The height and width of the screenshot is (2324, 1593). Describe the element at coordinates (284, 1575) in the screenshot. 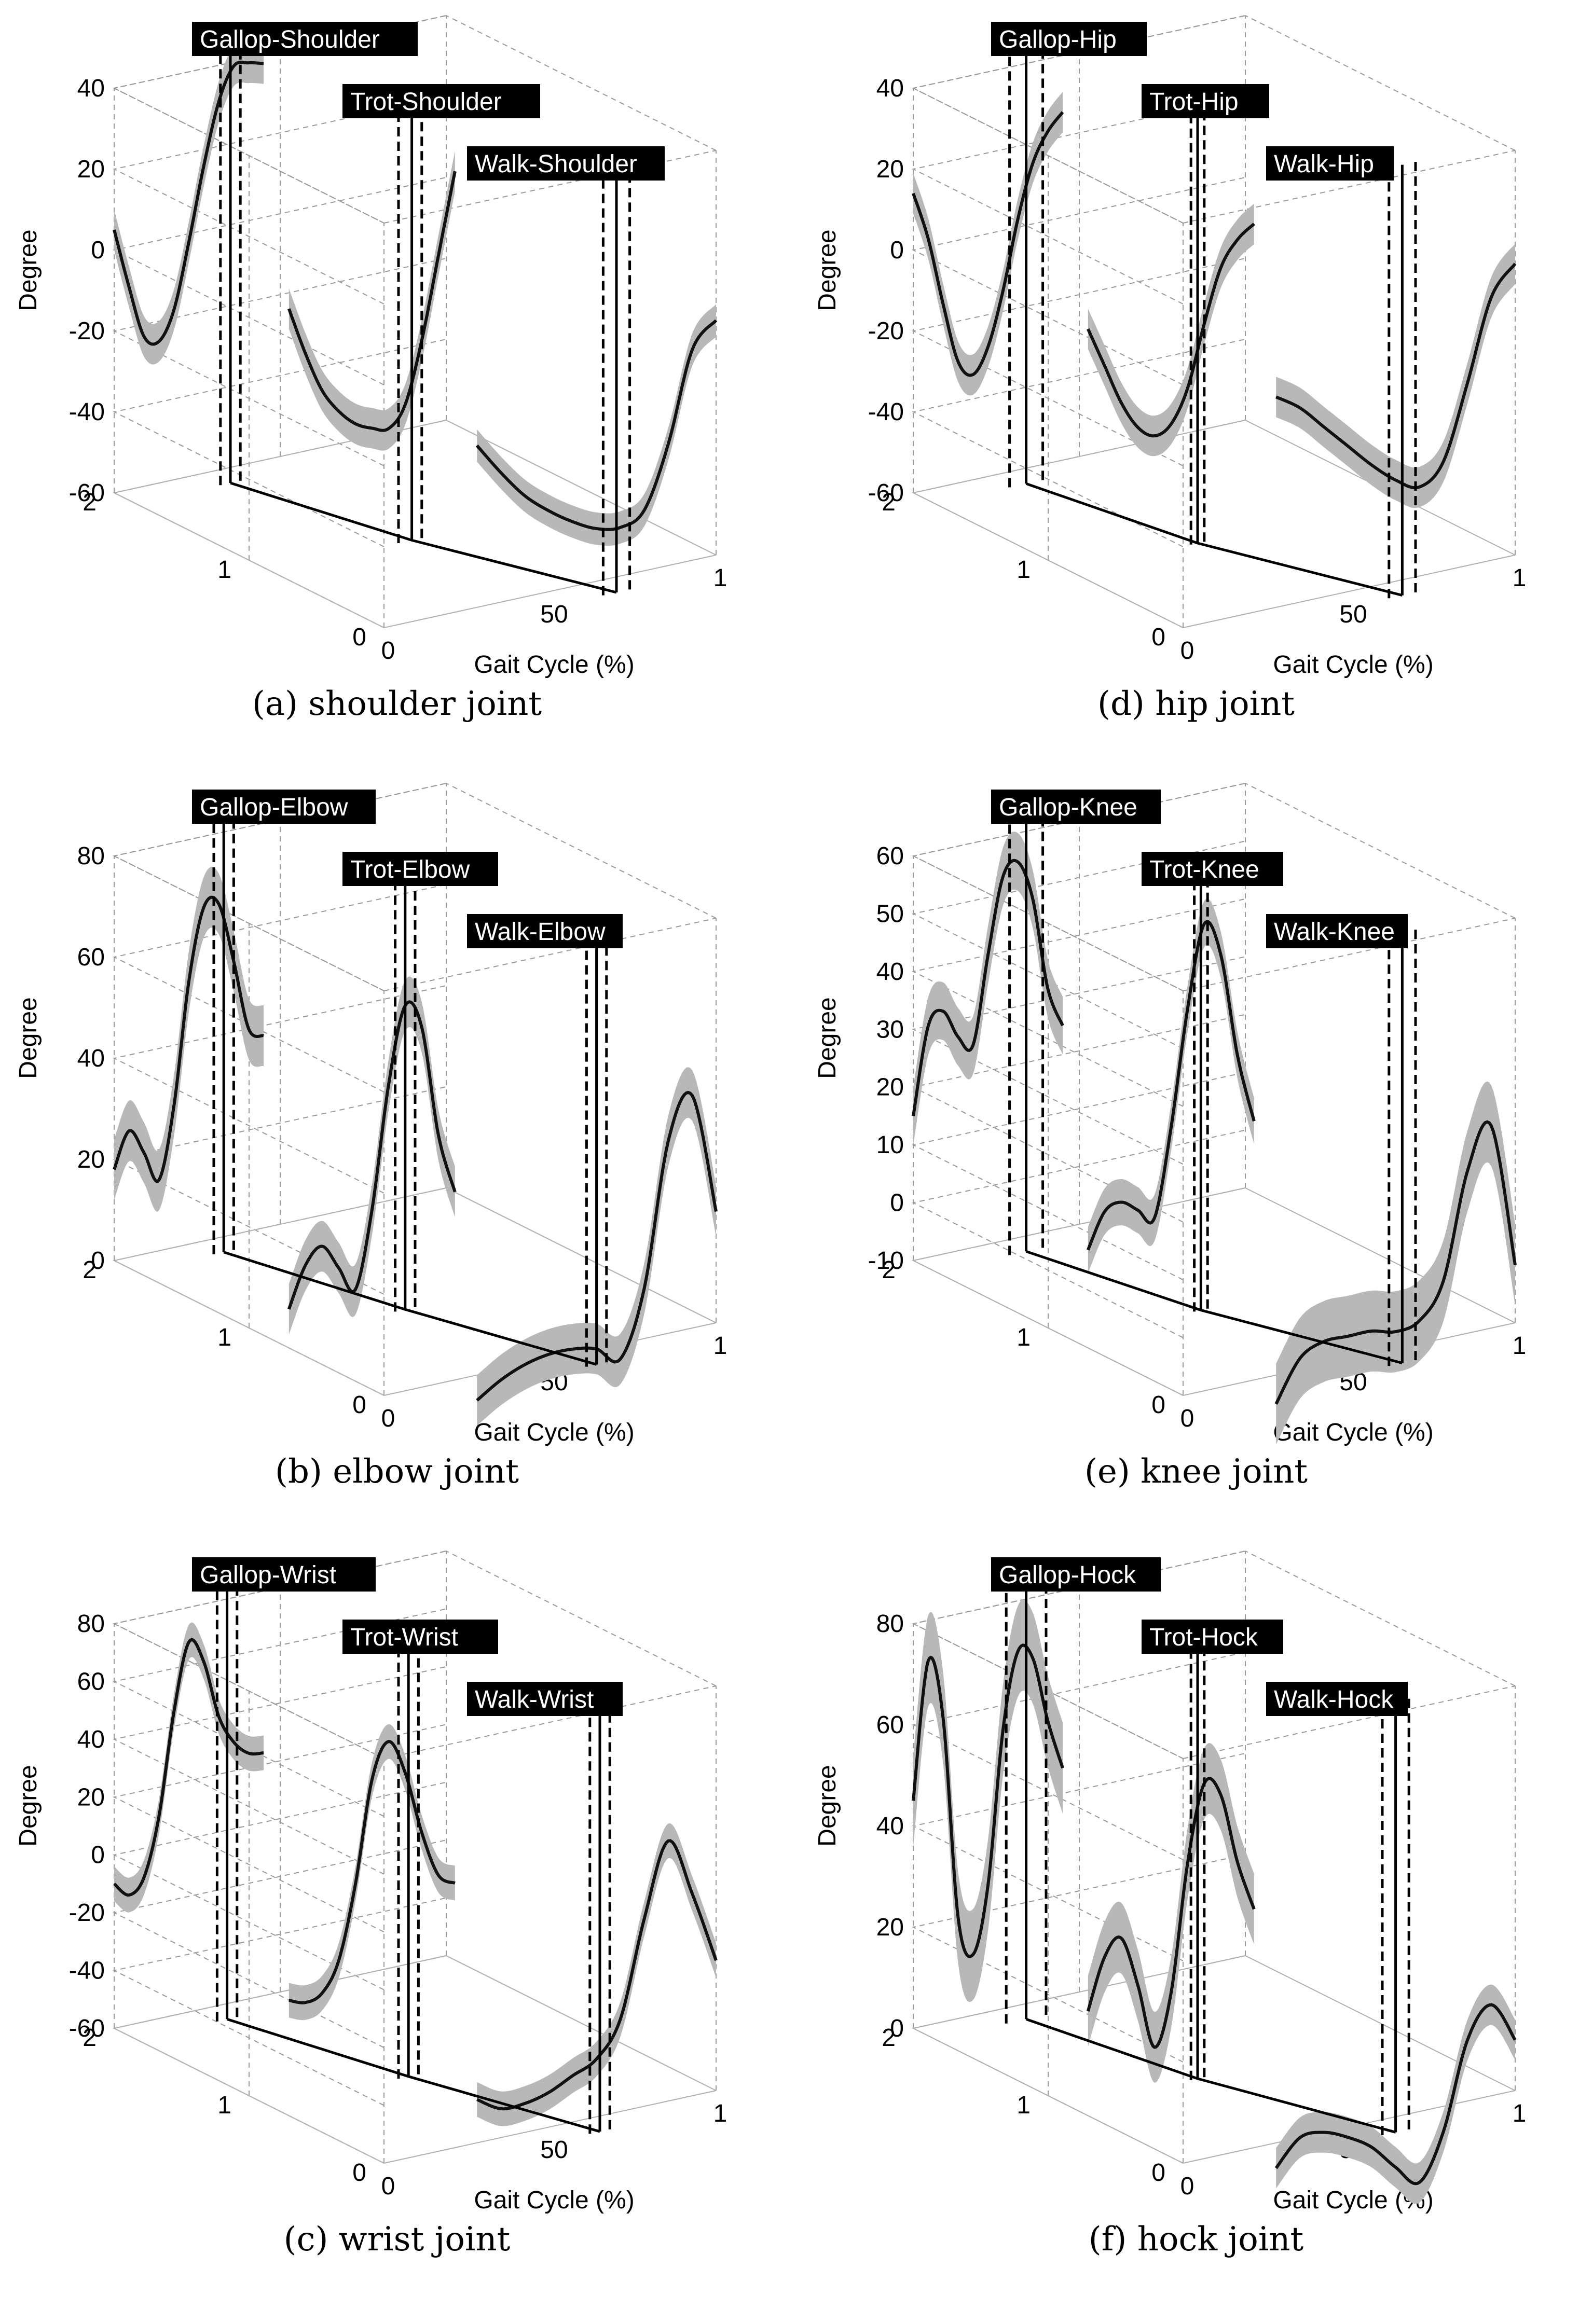

I see `series-tag-box-gallop-wrist` at that location.